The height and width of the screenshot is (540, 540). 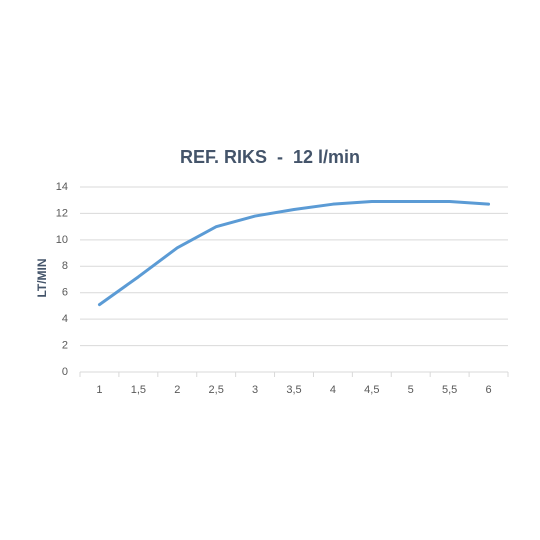 What do you see at coordinates (449, 390) in the screenshot?
I see `x-tick-label: 5,5` at bounding box center [449, 390].